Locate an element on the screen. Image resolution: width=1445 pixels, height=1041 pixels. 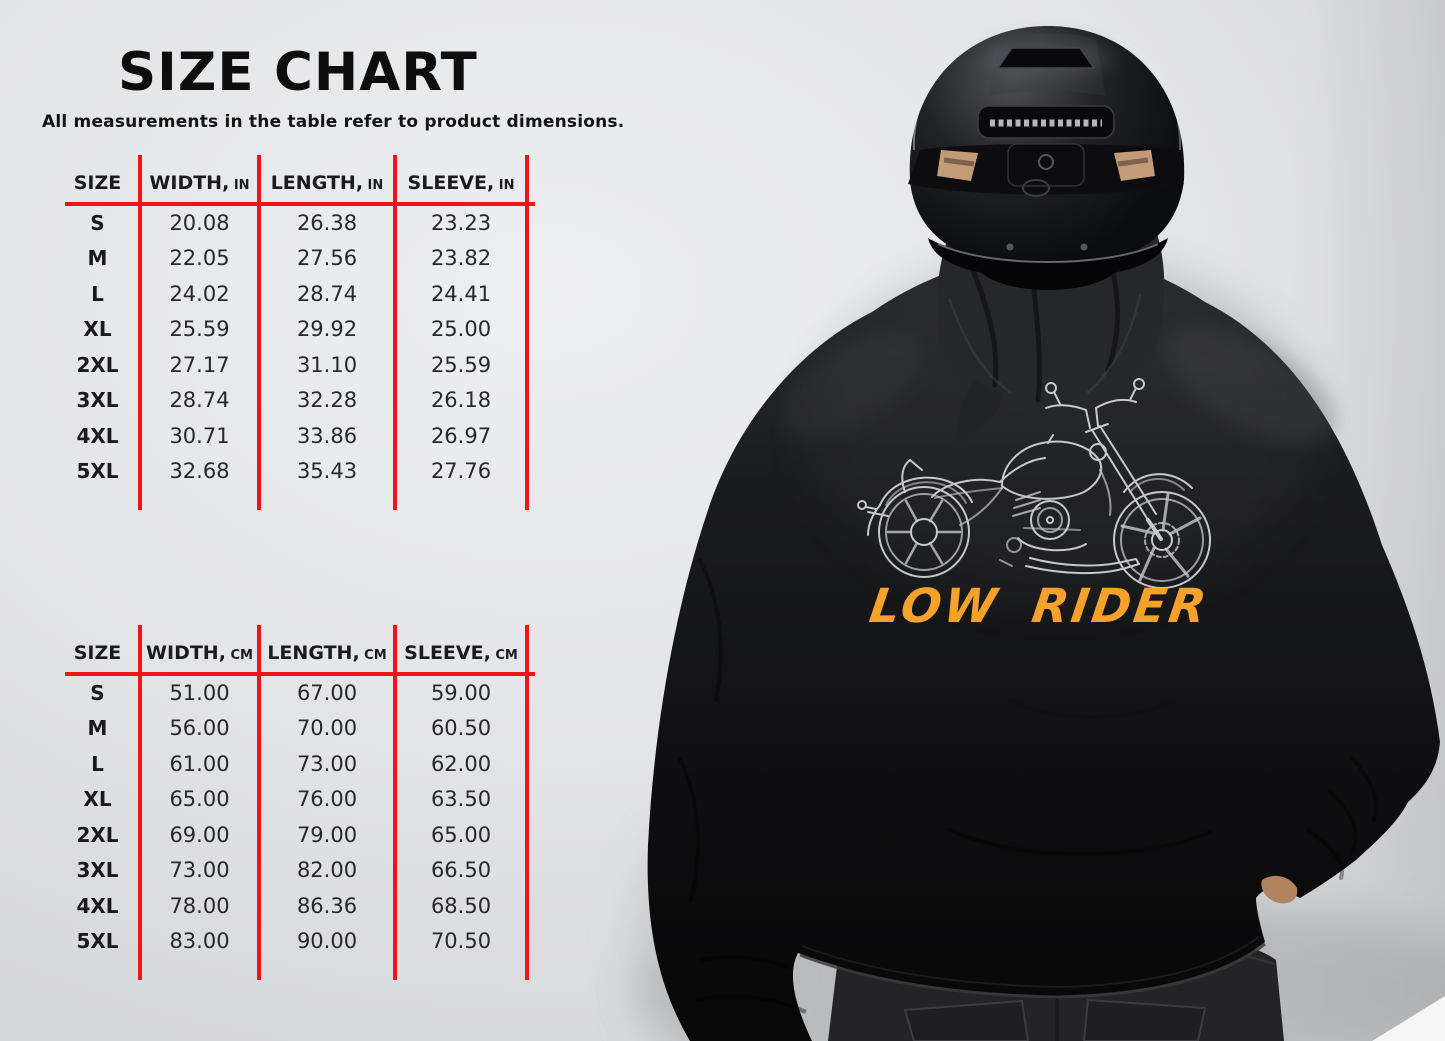
helmet-reflector-right is located at coordinates (1134, 165).